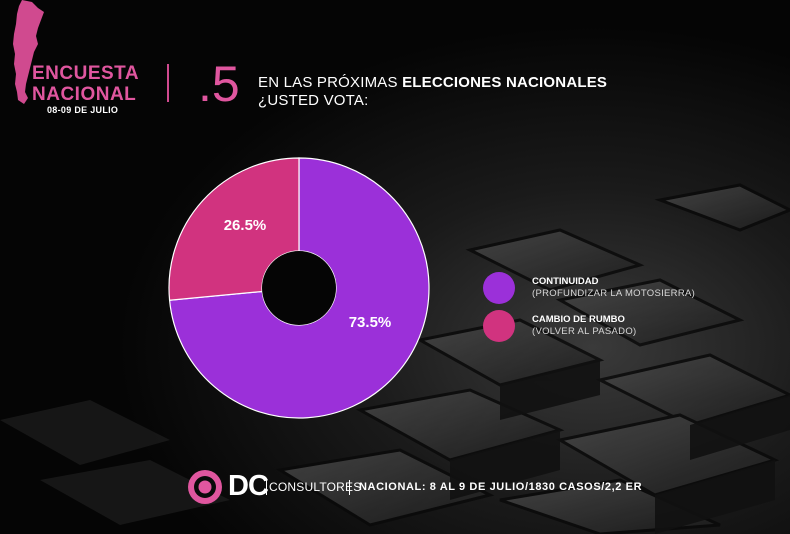  I want to click on donut-hole, so click(299, 288).